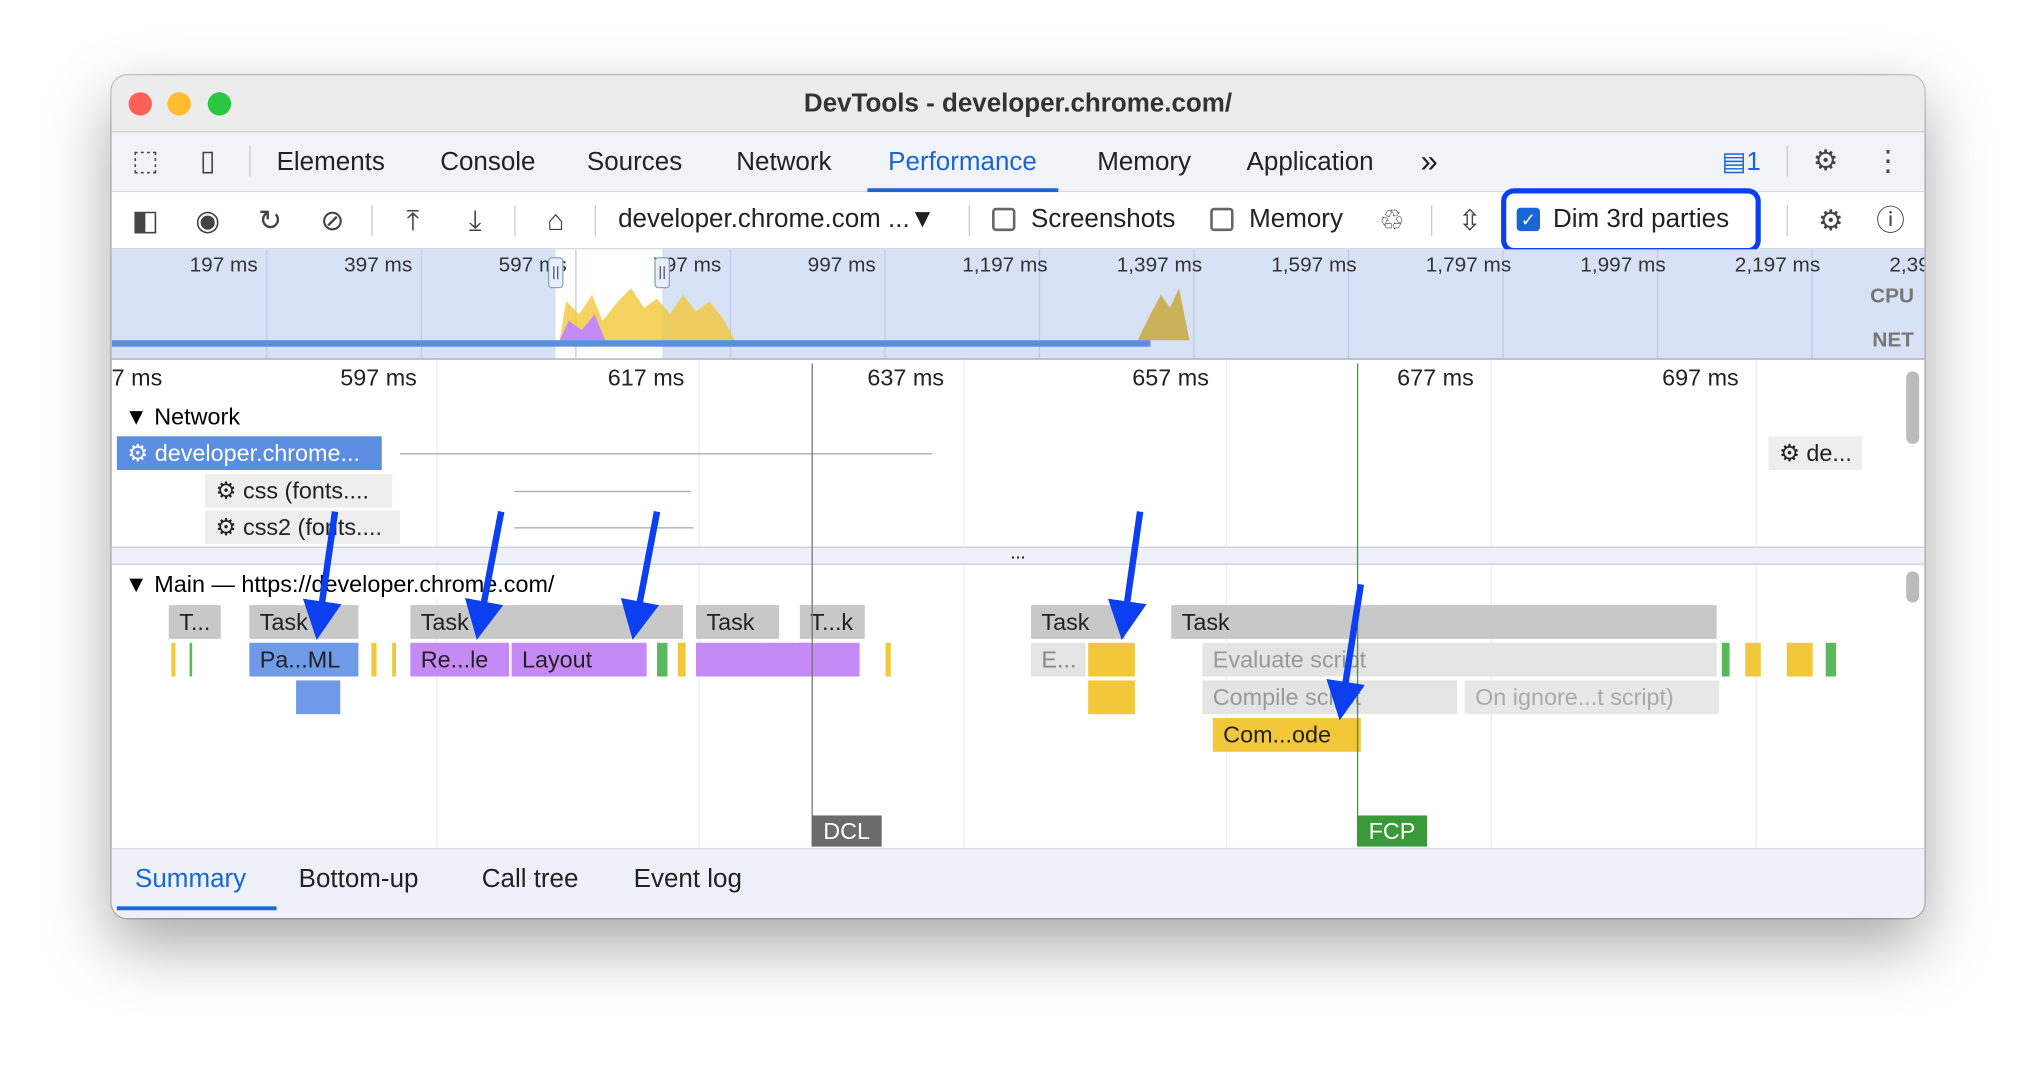 Image resolution: width=2036 pixels, height=1066 pixels. Describe the element at coordinates (579, 659) in the screenshot. I see `event-bar: Layout` at that location.